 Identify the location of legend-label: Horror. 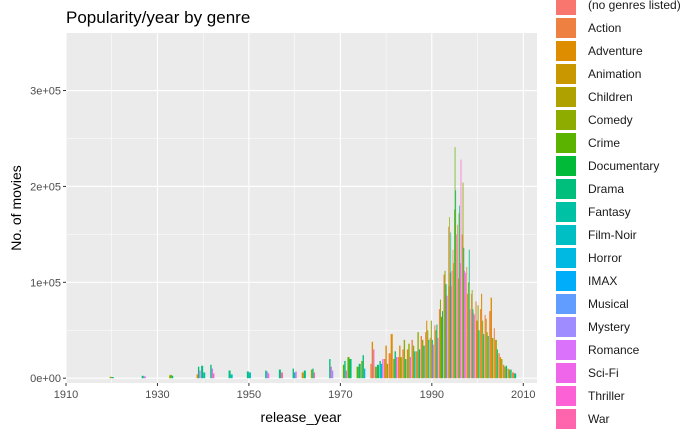
(605, 258).